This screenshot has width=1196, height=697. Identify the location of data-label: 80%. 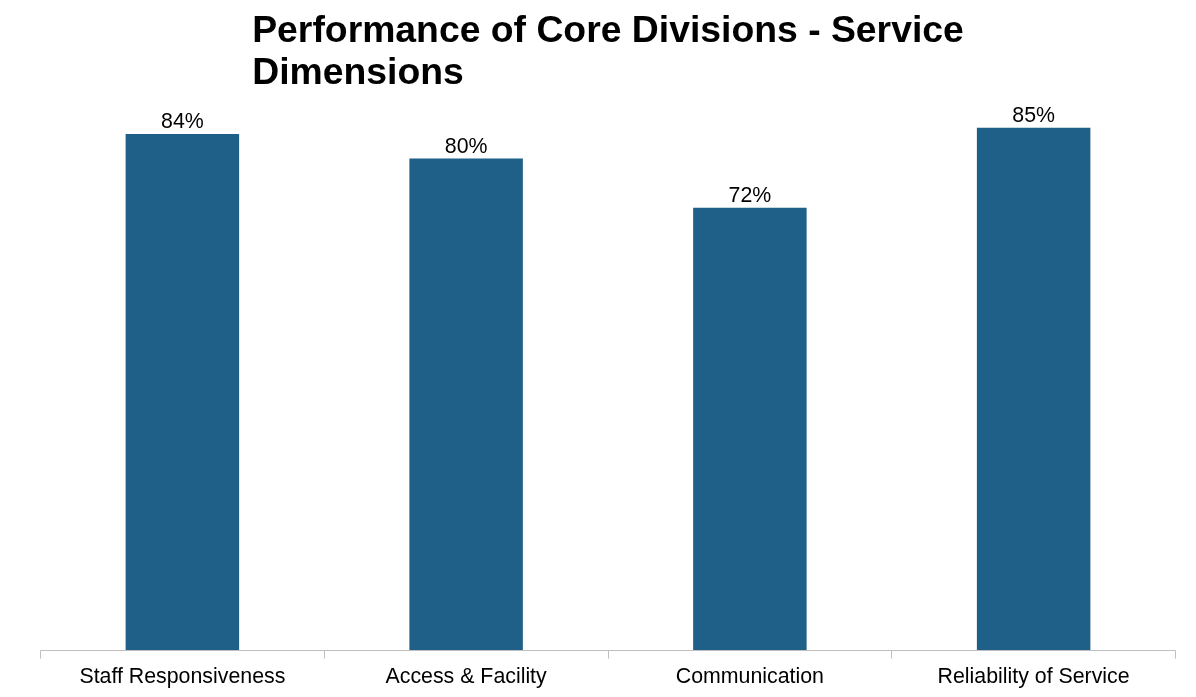
(466, 145).